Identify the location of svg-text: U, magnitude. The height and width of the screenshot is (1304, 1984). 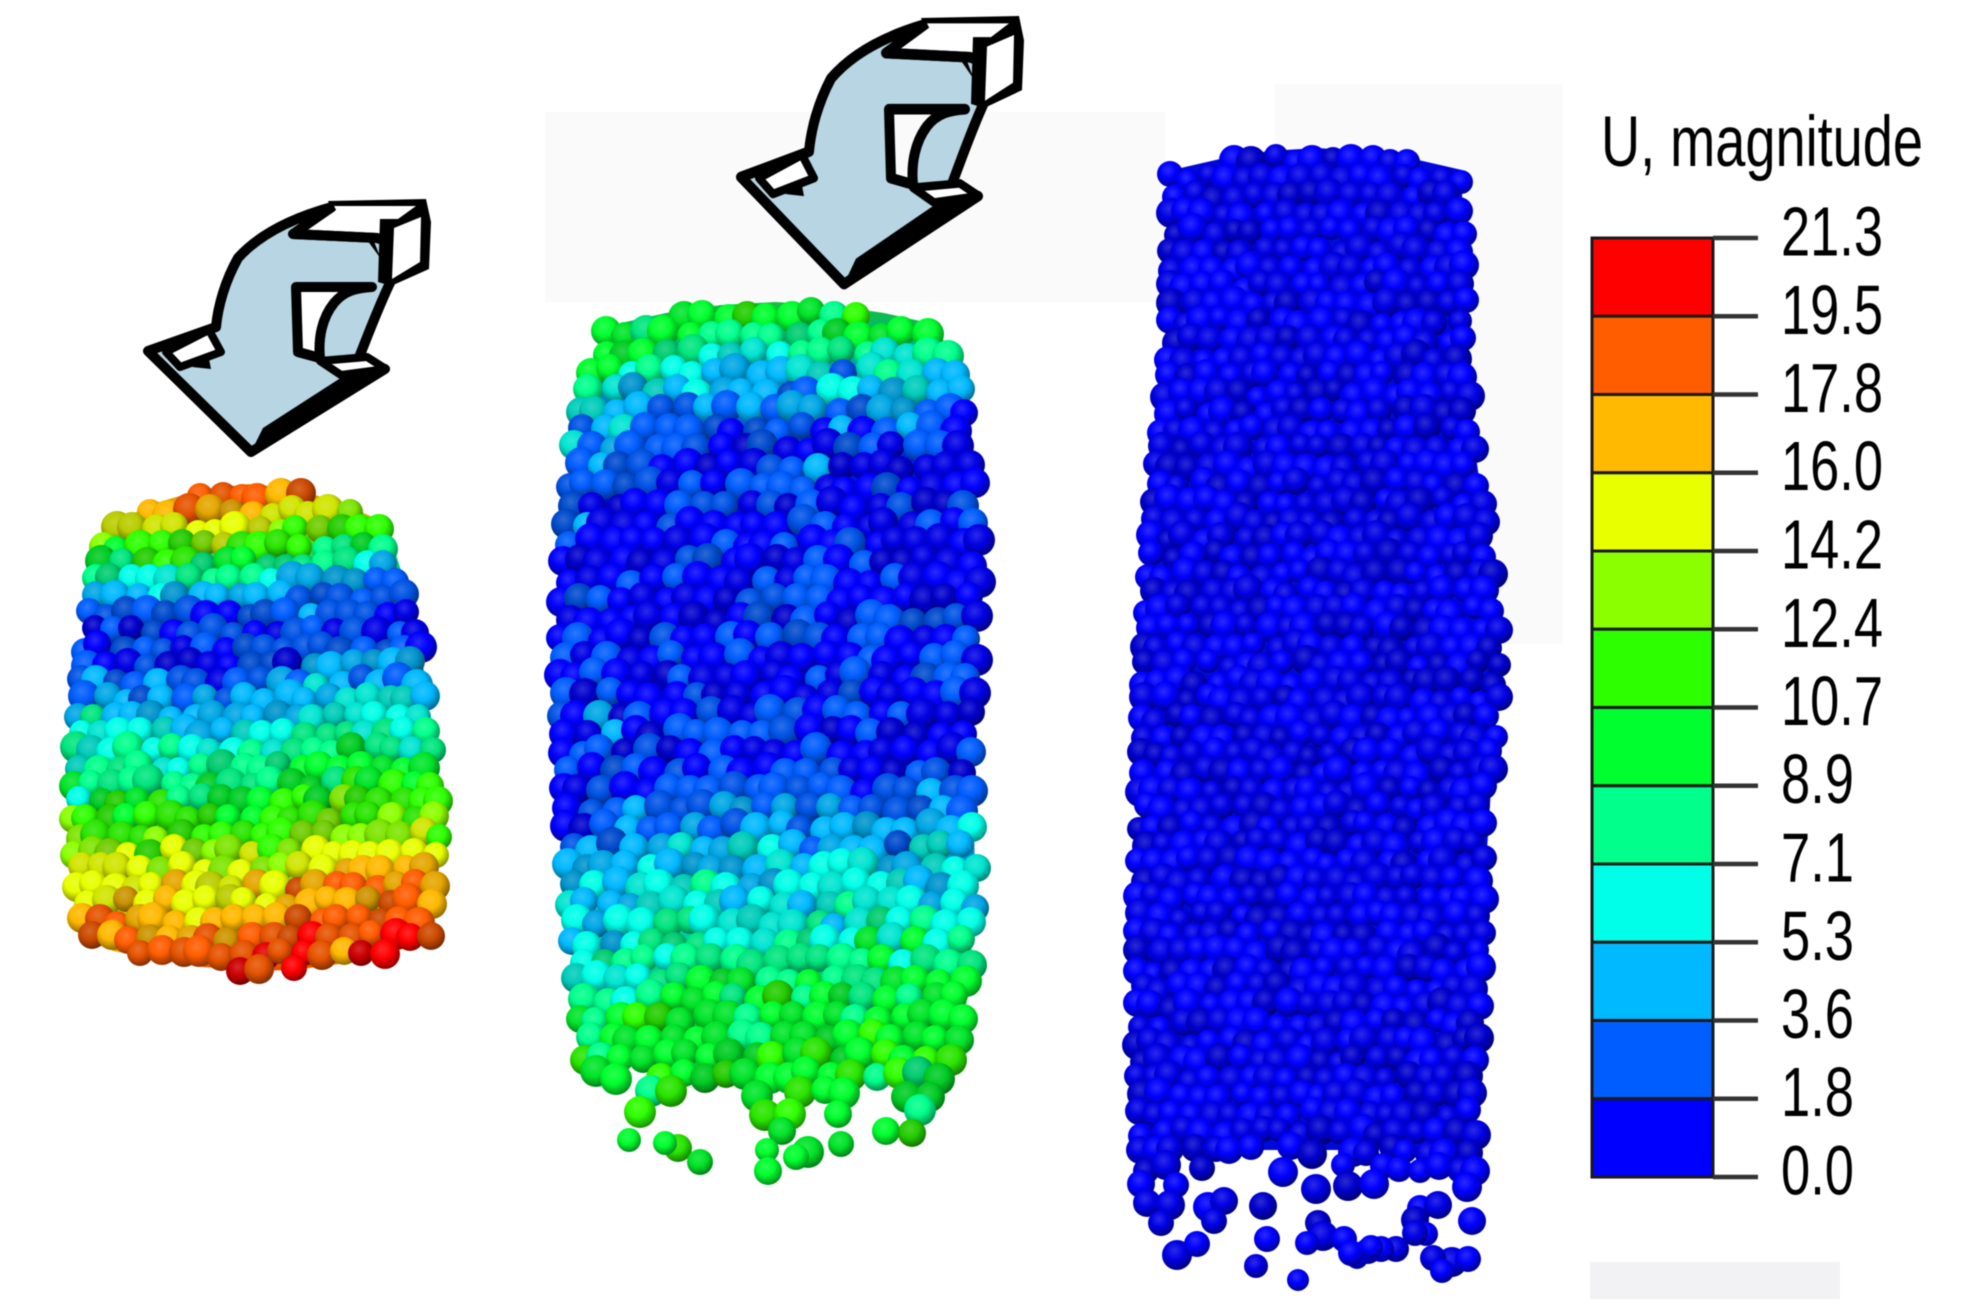
(1762, 142).